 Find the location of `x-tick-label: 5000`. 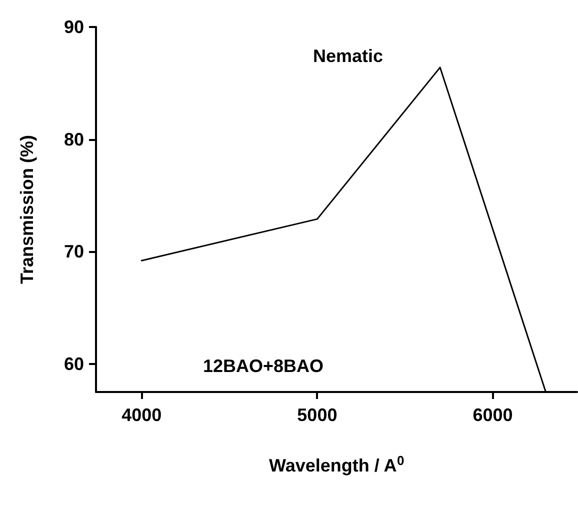

x-tick-label: 5000 is located at coordinates (317, 415).